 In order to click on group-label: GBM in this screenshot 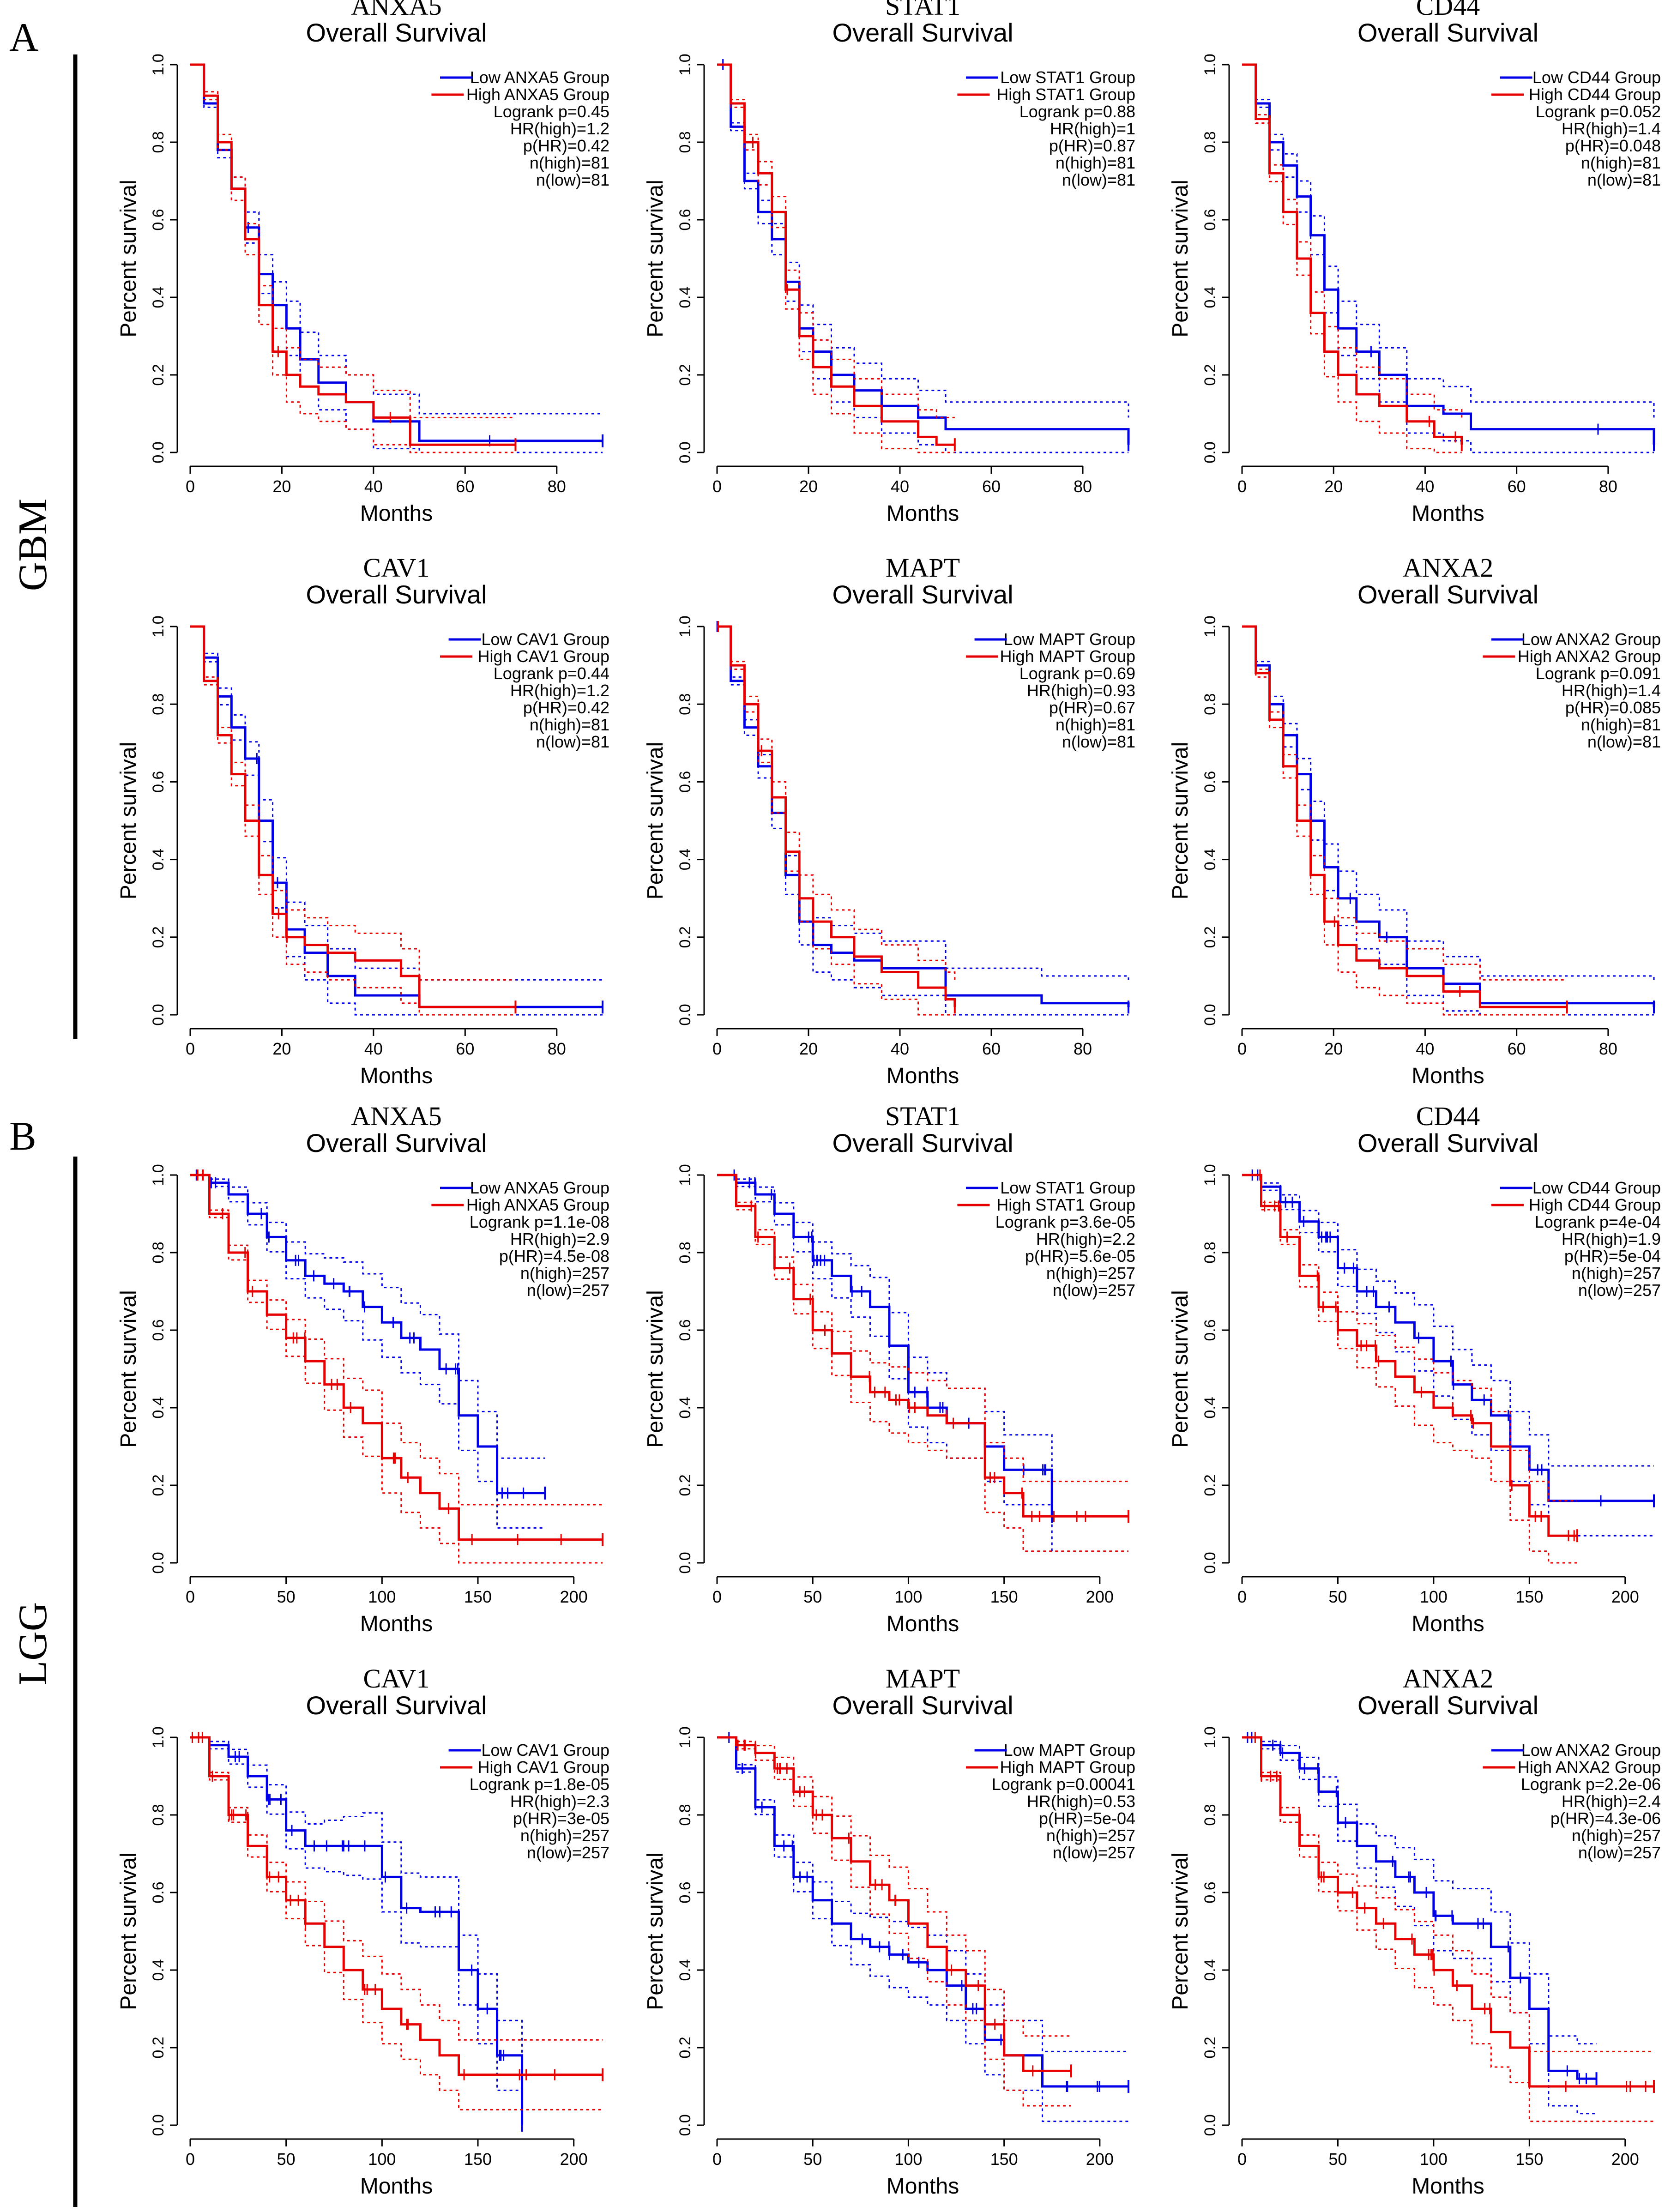, I will do `click(33, 545)`.